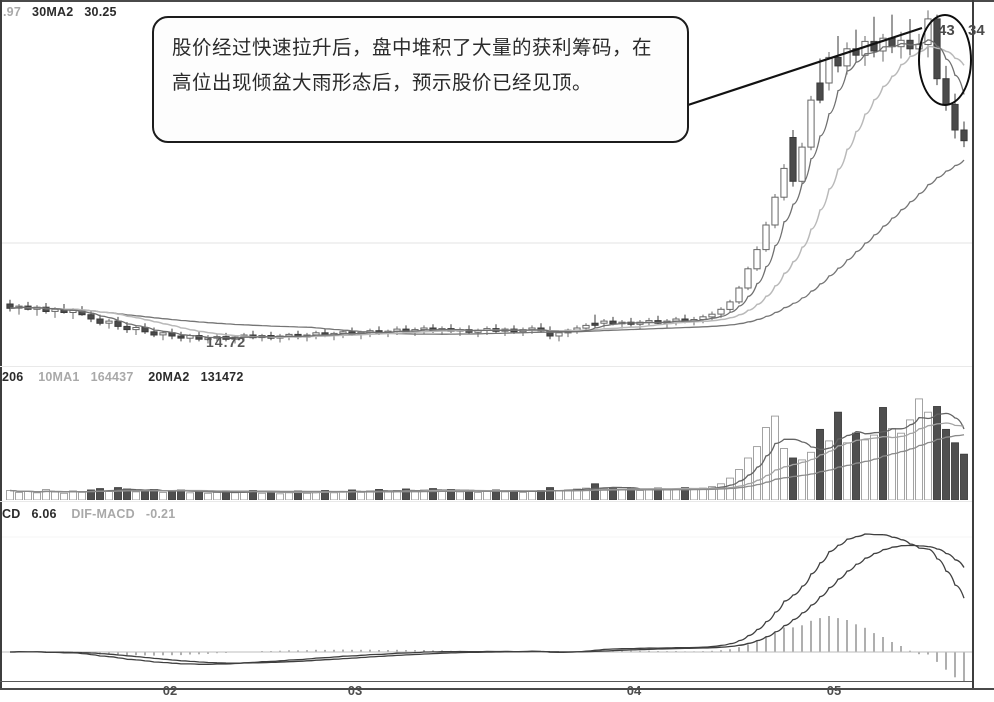 Image resolution: width=994 pixels, height=702 pixels. What do you see at coordinates (805, 66) in the screenshot?
I see `callout-leader-line` at bounding box center [805, 66].